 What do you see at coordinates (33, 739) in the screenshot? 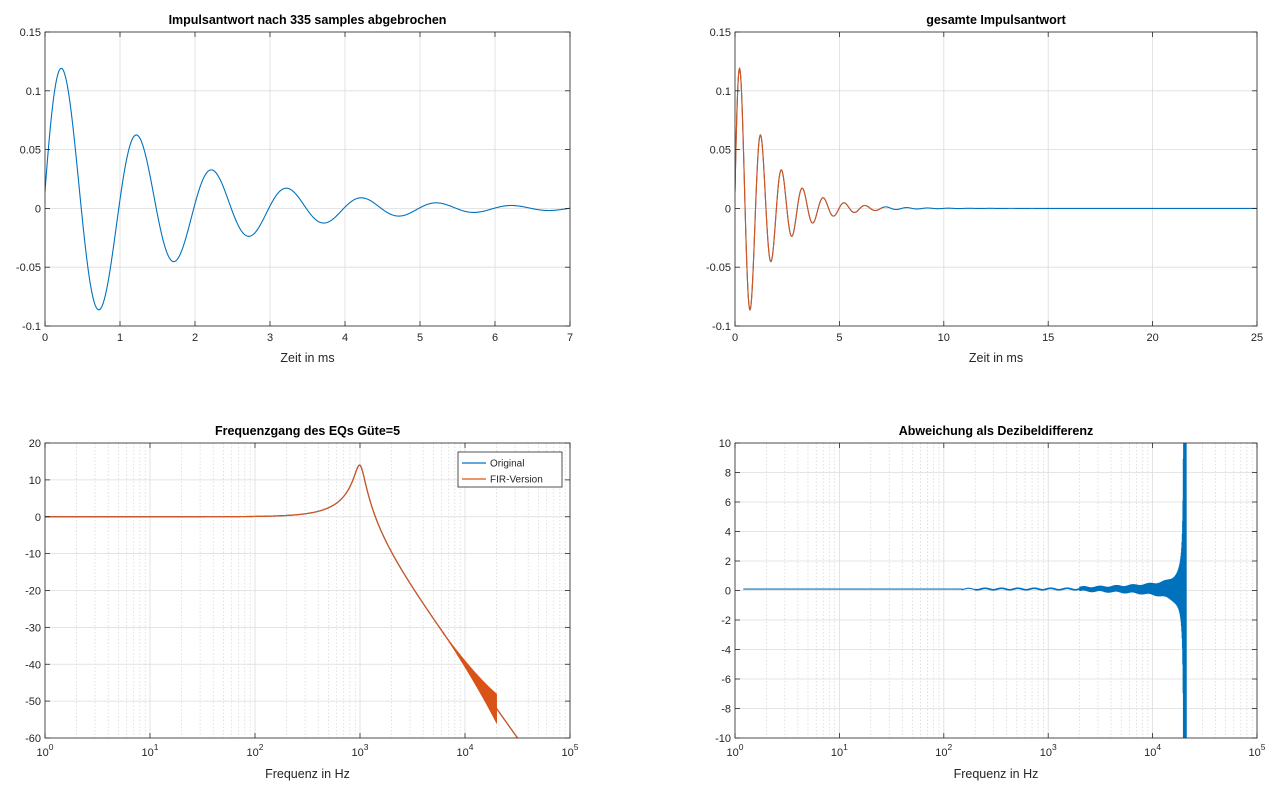
I see `y-tick-label: -60` at bounding box center [33, 739].